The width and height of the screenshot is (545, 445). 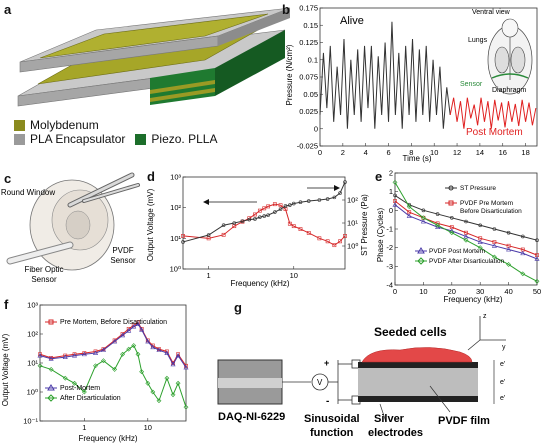 What do you see at coordinates (380, 235) in the screenshot?
I see `phase-ylabel: Phase (Cycles)` at bounding box center [380, 235].